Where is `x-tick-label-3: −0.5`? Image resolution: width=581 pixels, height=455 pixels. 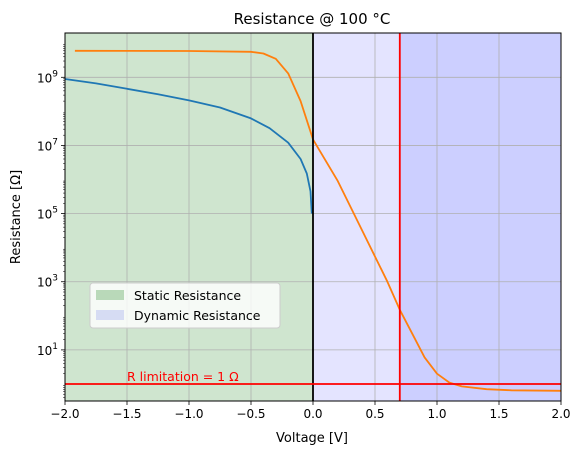
x-tick-label-3: −0.5 is located at coordinates (250, 414).